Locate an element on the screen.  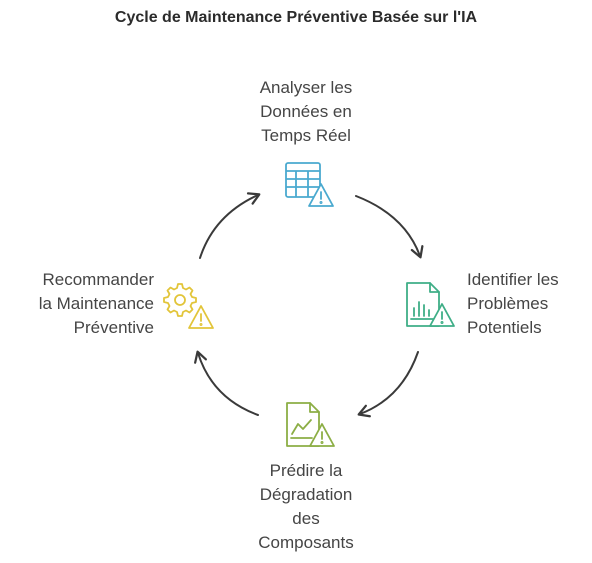
step-recommend-line-3: Préventive is located at coordinates (113, 327).